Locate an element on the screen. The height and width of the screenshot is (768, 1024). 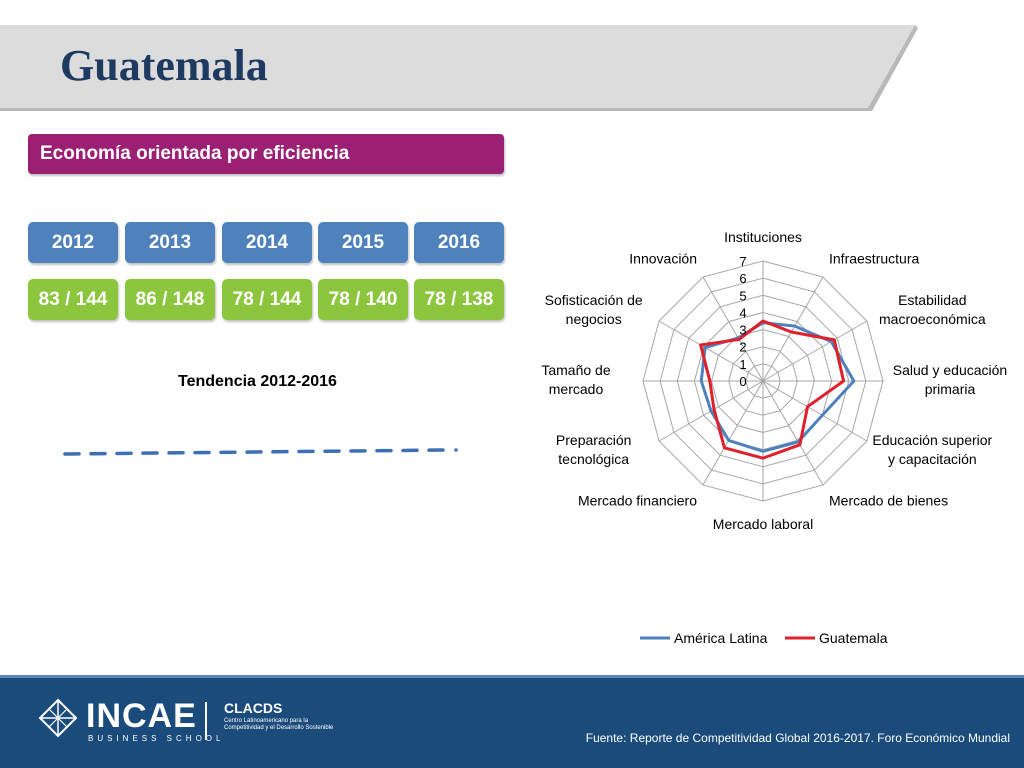
trend-line is located at coordinates (260, 452).